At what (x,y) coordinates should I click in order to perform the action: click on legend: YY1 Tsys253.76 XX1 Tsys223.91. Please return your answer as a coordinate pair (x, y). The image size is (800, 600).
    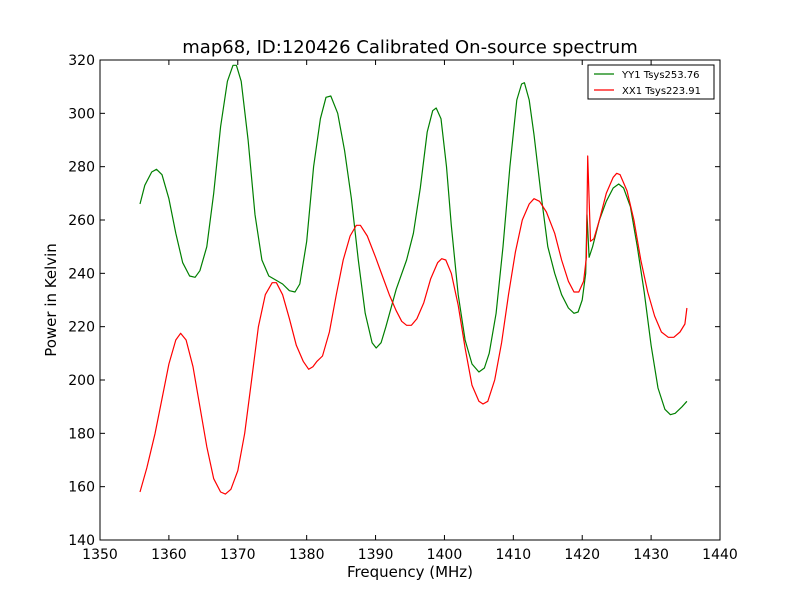
    Looking at the image, I should click on (651, 82).